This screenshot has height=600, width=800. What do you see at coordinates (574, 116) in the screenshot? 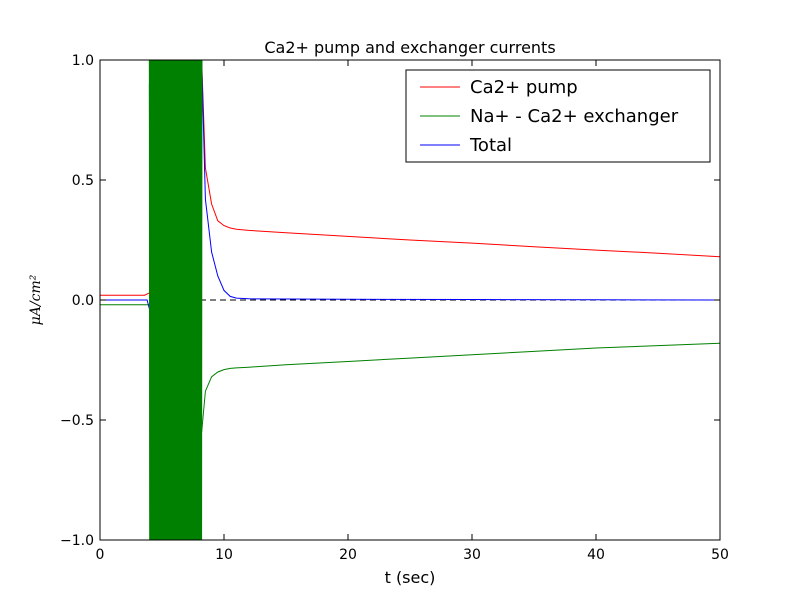
I see `legend-label: Na+ - Ca2+ exchanger` at bounding box center [574, 116].